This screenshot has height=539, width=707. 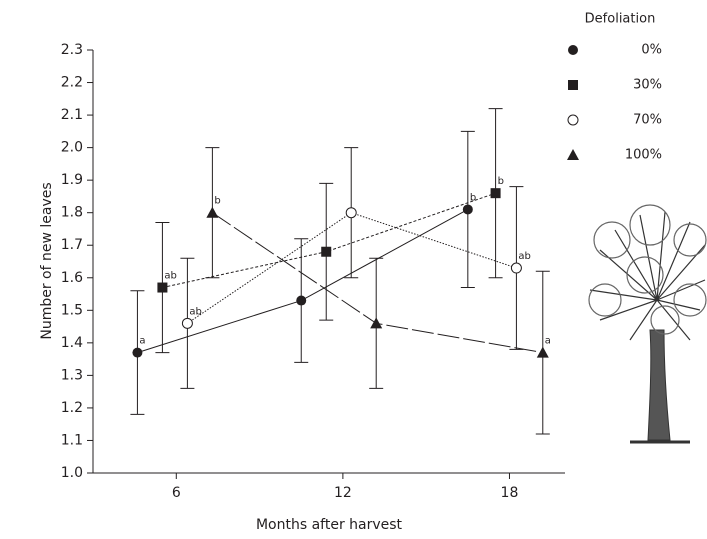 What do you see at coordinates (329, 525) in the screenshot?
I see `x-axis-label: Months after harvest` at bounding box center [329, 525].